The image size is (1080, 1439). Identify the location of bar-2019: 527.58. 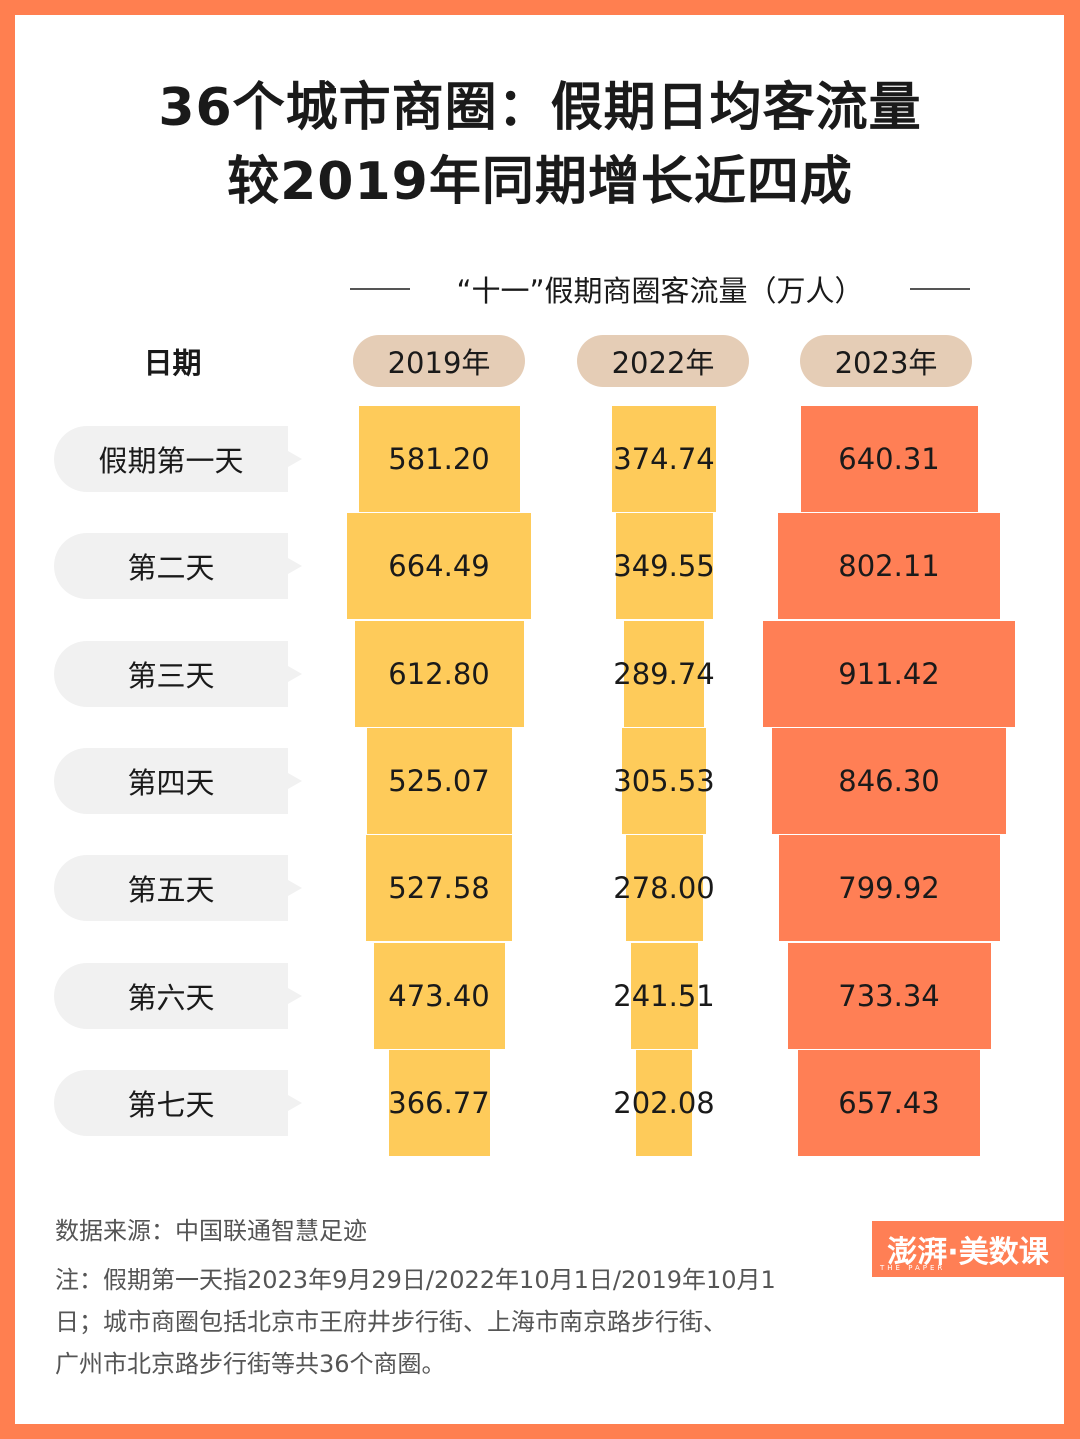
(439, 888).